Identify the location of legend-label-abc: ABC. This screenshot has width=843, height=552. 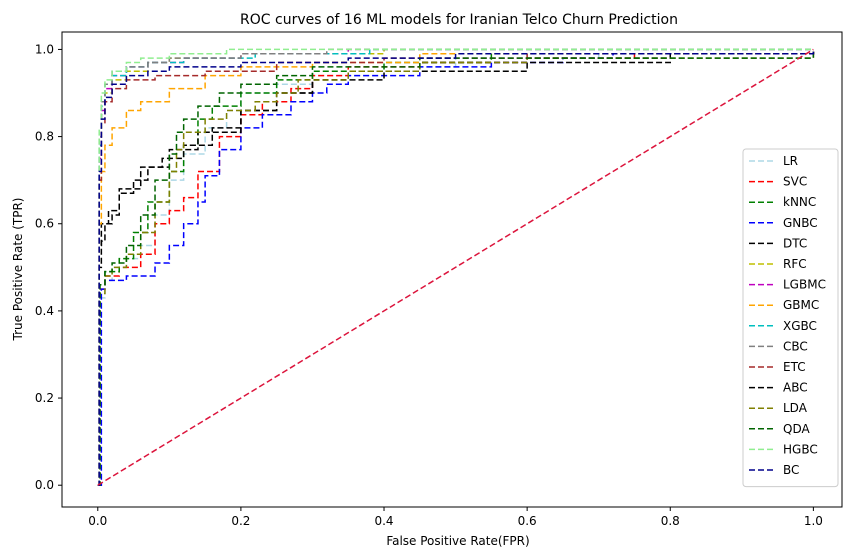
(795, 388).